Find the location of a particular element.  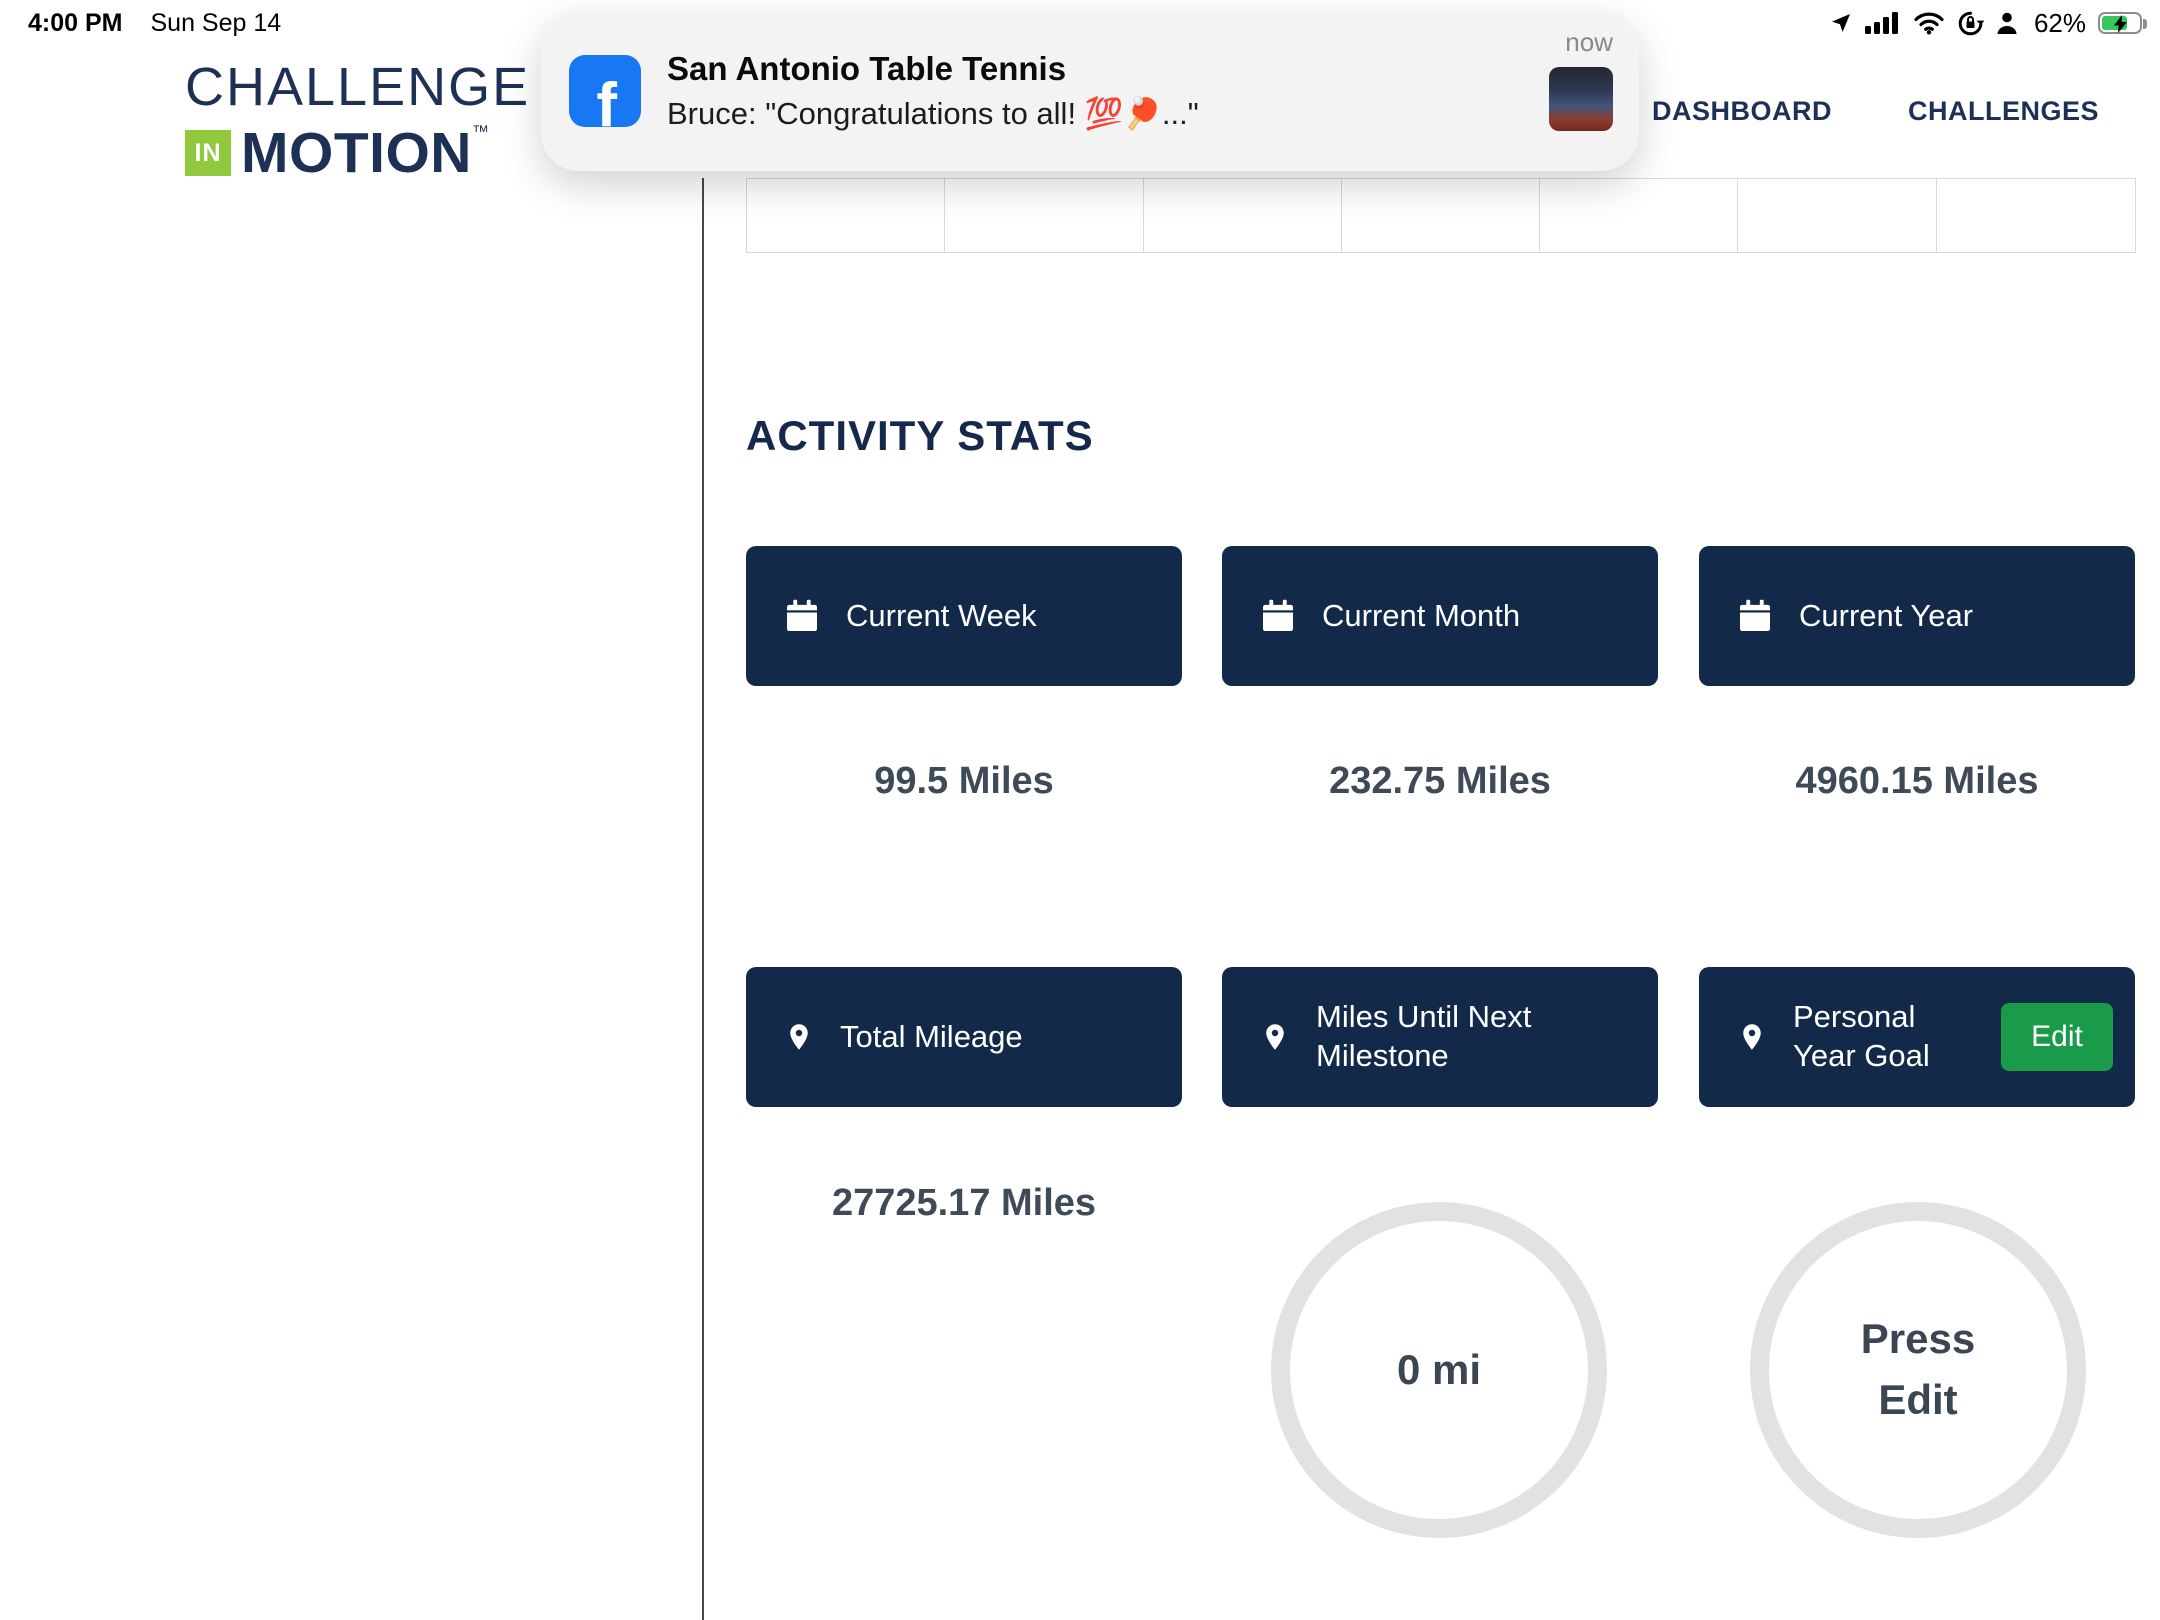

miles-until-milestone-card: Miles Until Next Milestone is located at coordinates (1440, 1037).